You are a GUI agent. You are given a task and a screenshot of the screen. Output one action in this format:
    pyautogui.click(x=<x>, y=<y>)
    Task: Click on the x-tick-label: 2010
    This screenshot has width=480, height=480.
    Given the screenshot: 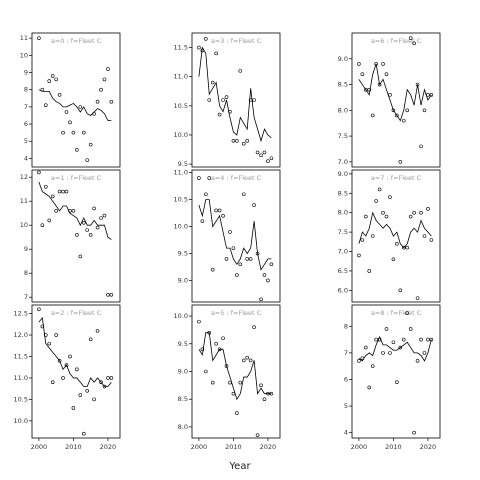 What is the action you would take?
    pyautogui.click(x=393, y=447)
    